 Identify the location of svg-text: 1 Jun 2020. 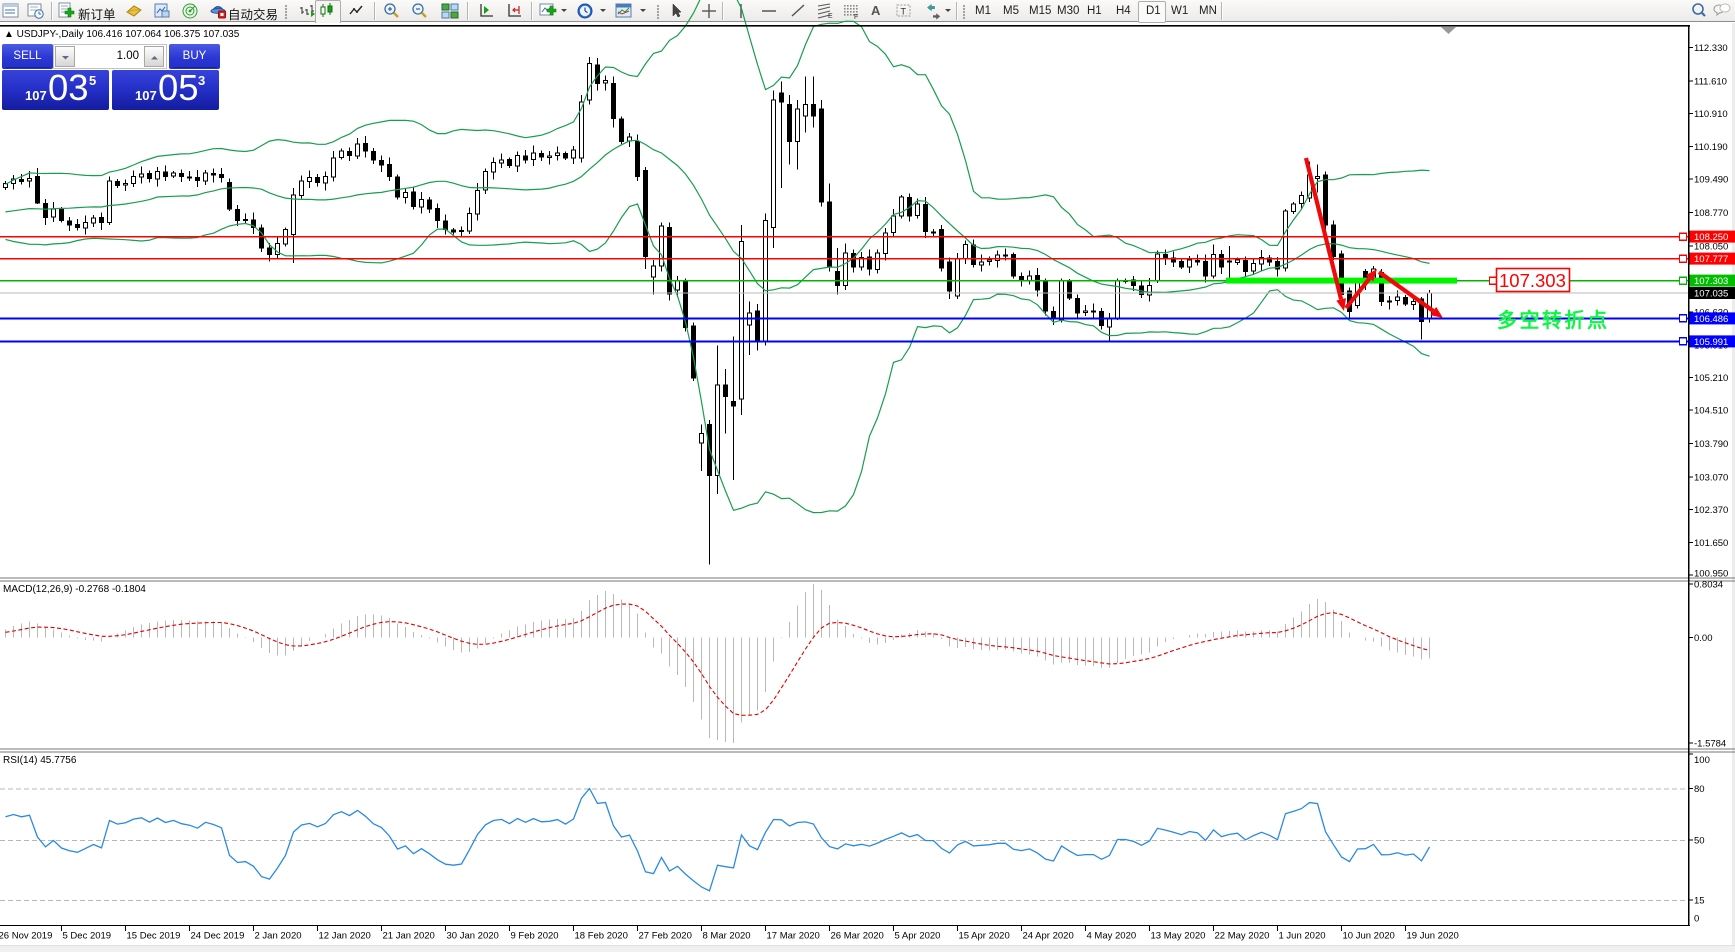
(1302, 936).